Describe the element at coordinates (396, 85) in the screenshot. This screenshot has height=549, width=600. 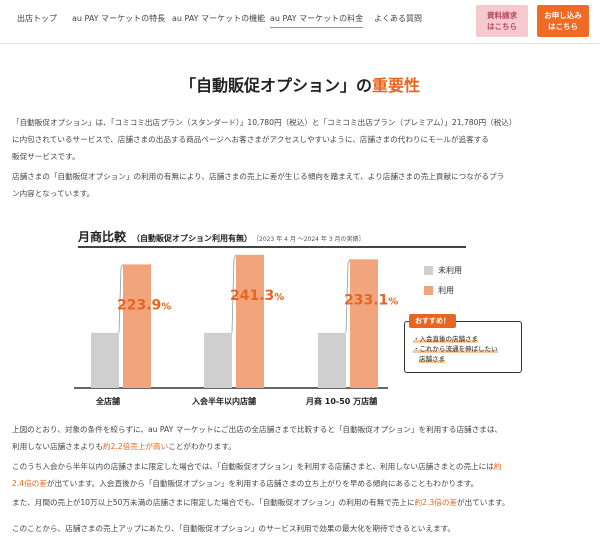
I see `page-title-accent: 重要性` at that location.